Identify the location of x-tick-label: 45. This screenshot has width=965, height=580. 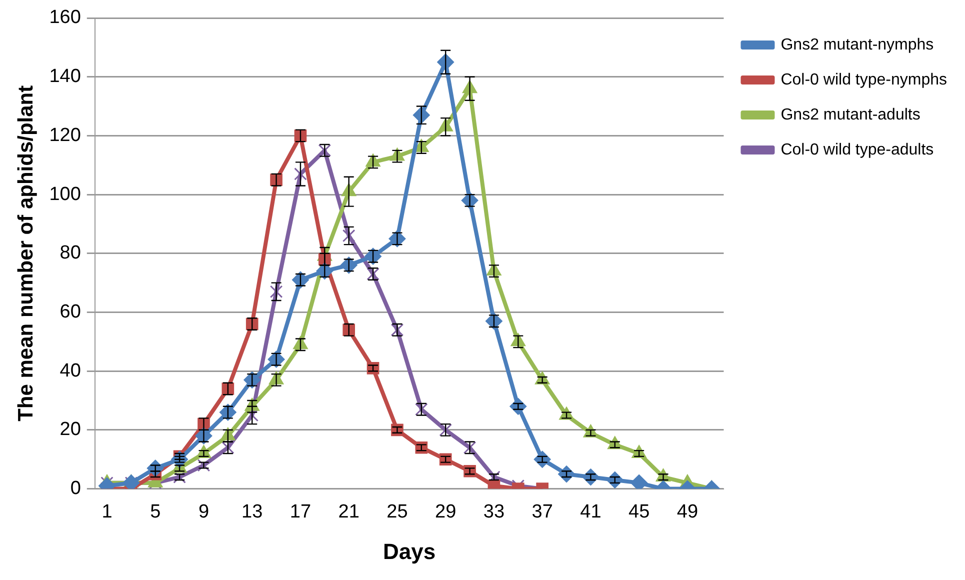
(639, 511).